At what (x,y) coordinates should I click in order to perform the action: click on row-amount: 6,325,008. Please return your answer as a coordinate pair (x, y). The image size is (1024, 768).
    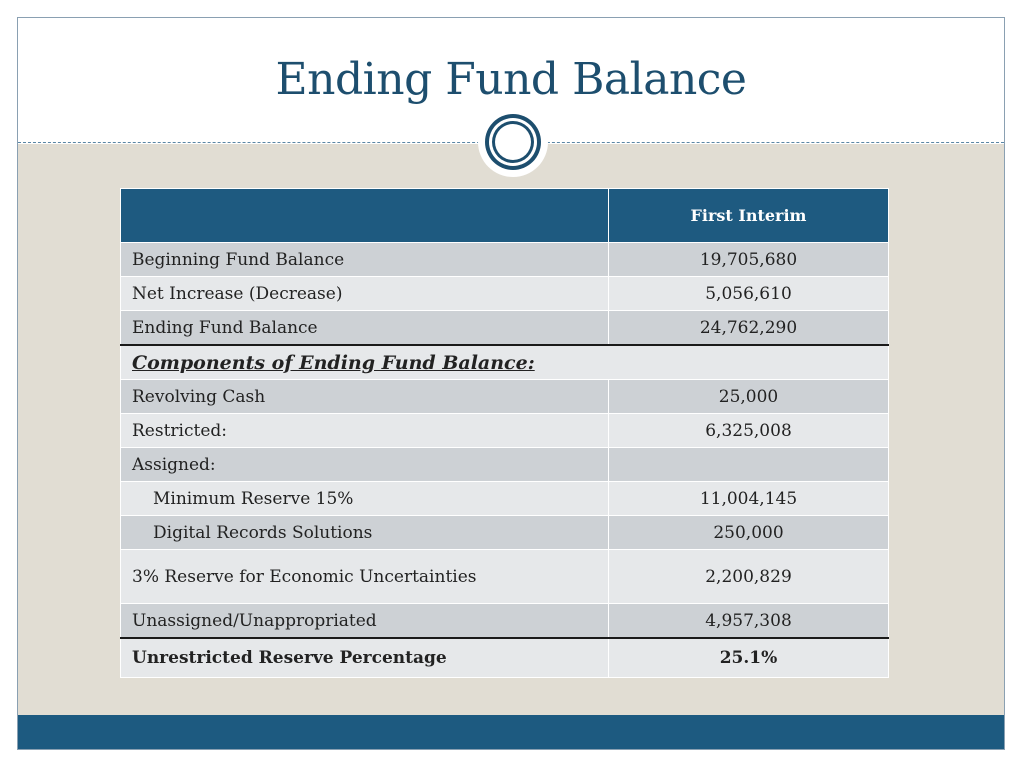
    Looking at the image, I should click on (748, 430).